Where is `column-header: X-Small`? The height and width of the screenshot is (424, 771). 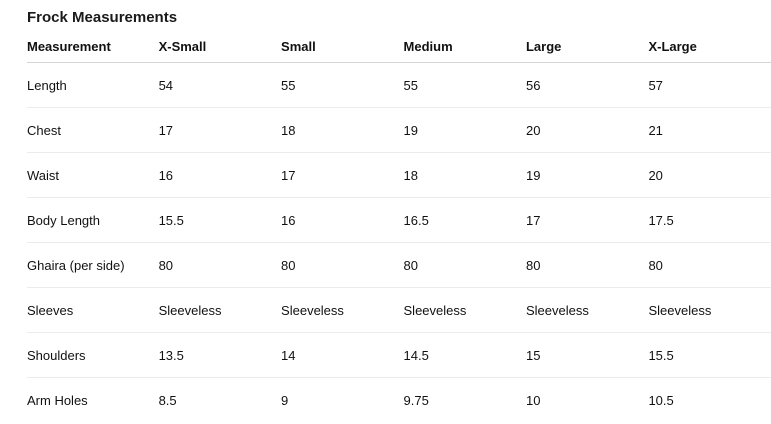 column-header: X-Small is located at coordinates (220, 46).